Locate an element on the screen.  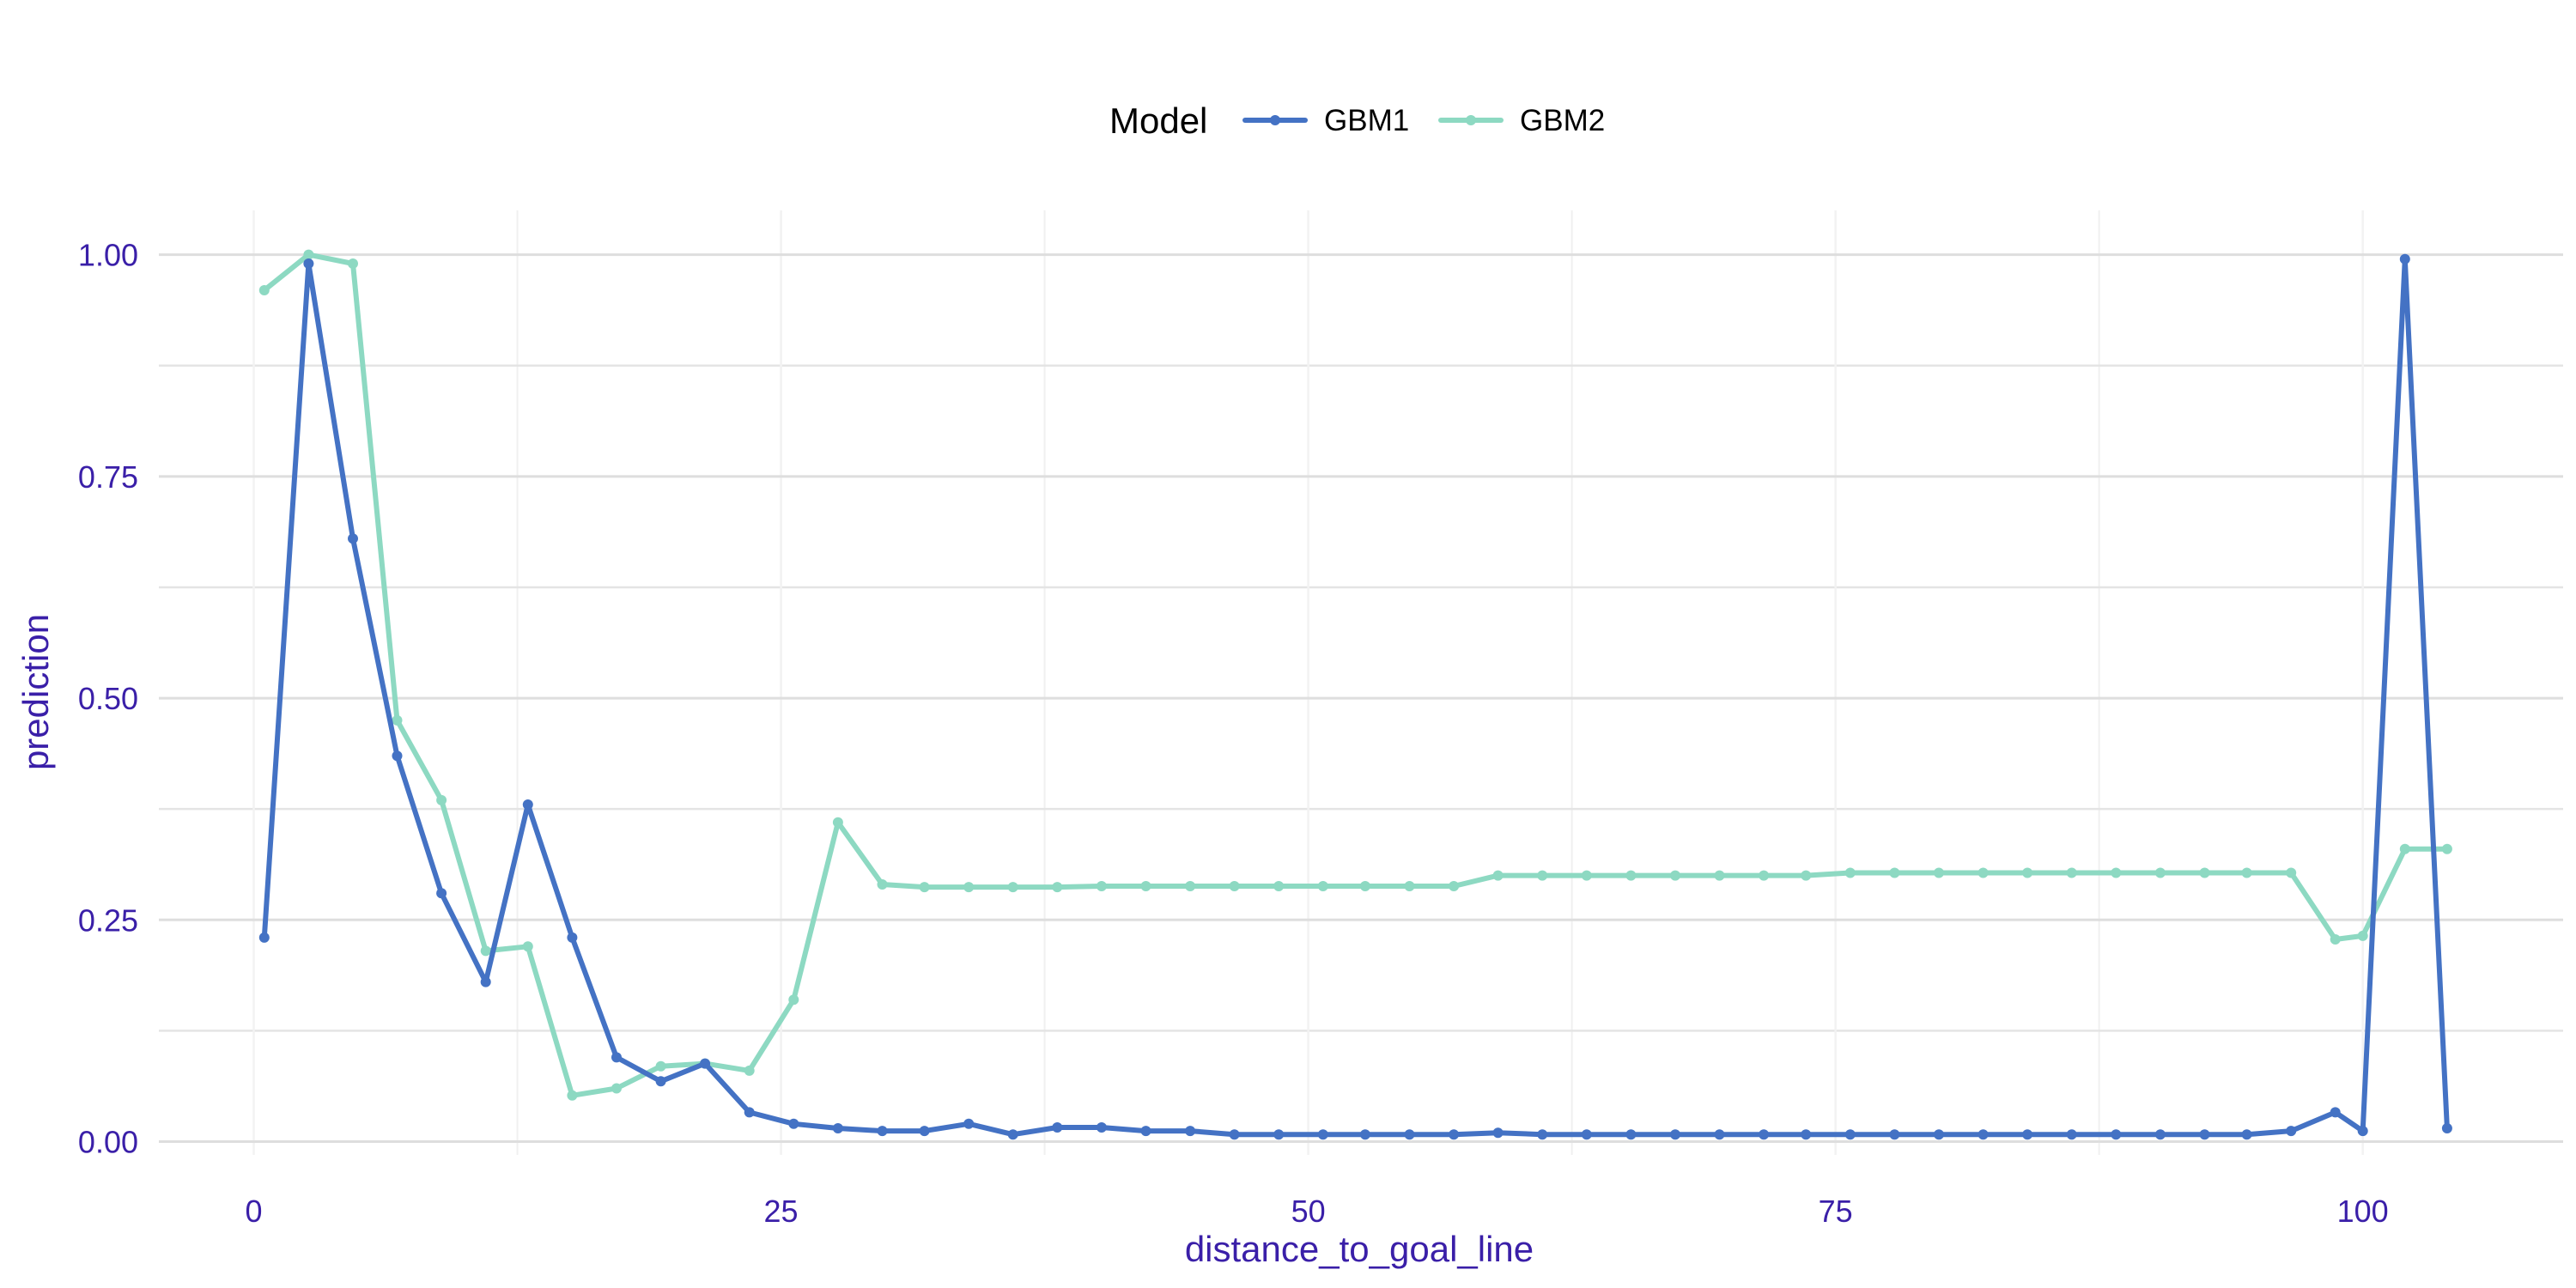
legend-title: Model is located at coordinates (1158, 121).